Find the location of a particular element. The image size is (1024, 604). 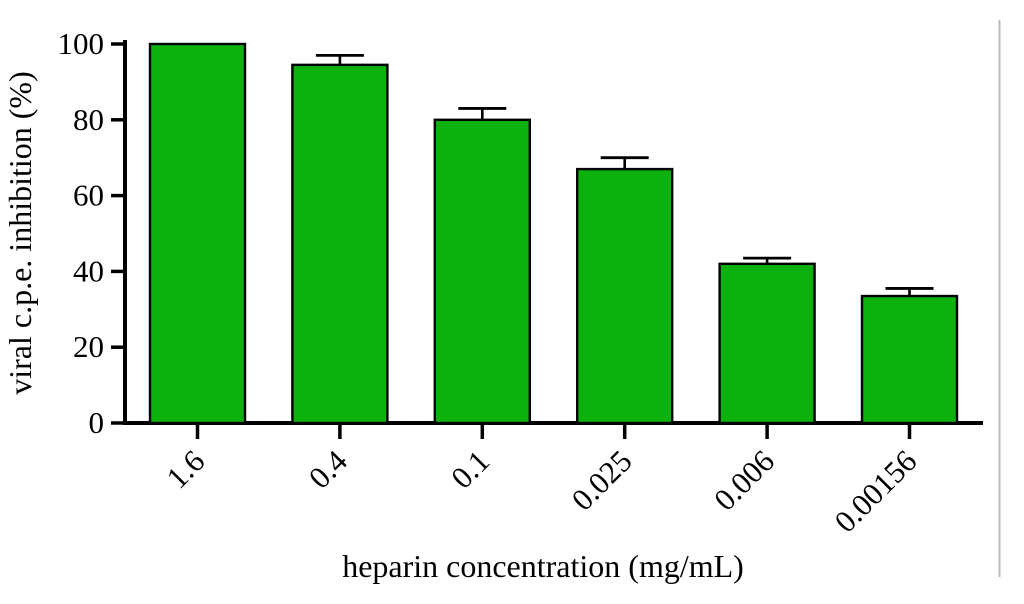

x-tick-label: 0.1 is located at coordinates (470, 469).